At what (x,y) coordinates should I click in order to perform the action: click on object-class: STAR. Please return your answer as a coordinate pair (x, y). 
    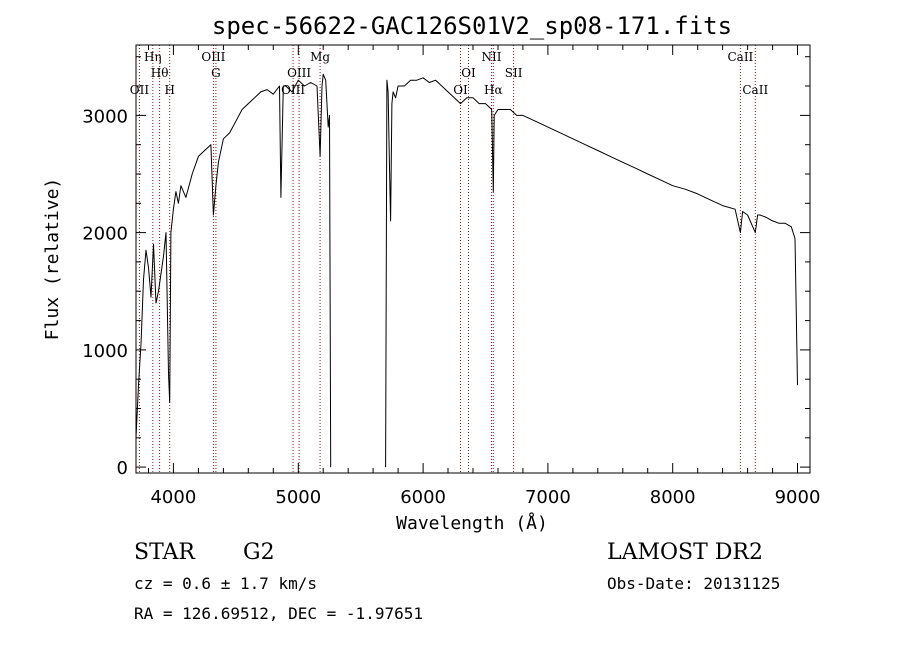
    Looking at the image, I should click on (164, 552).